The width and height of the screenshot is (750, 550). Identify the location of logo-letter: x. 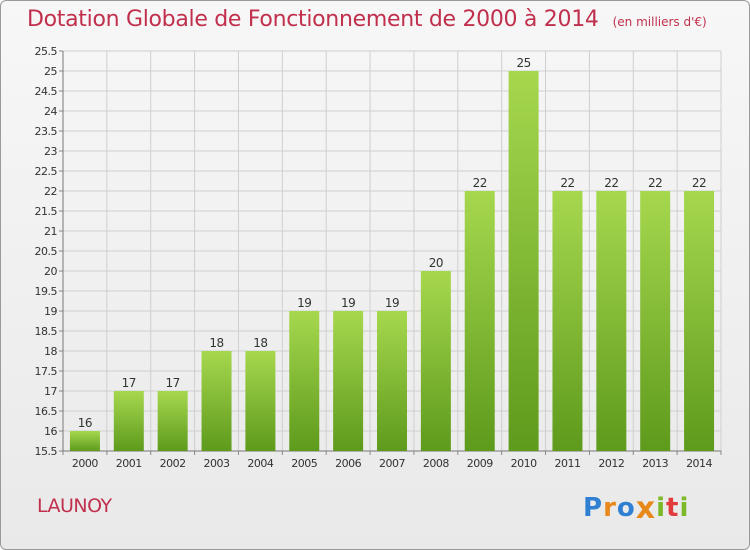
(646, 508).